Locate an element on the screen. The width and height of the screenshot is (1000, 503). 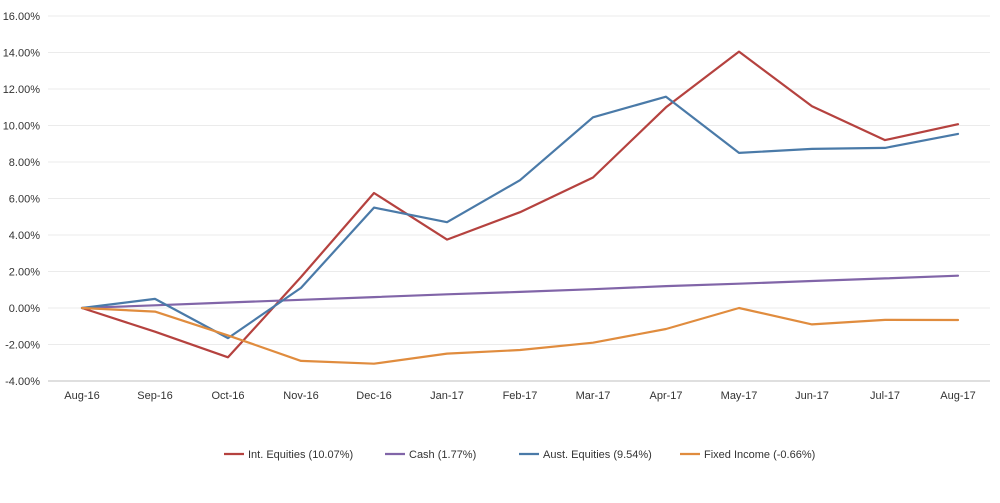
x-tick-label: Aug-16 is located at coordinates (81, 396).